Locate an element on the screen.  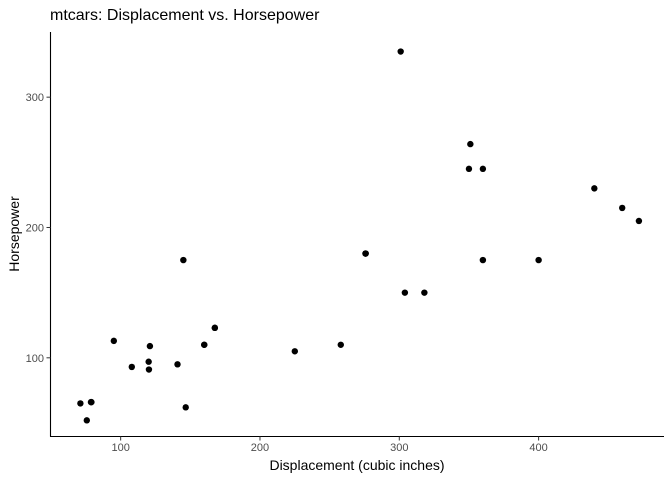
y-tick-label: 200 is located at coordinates (35, 228).